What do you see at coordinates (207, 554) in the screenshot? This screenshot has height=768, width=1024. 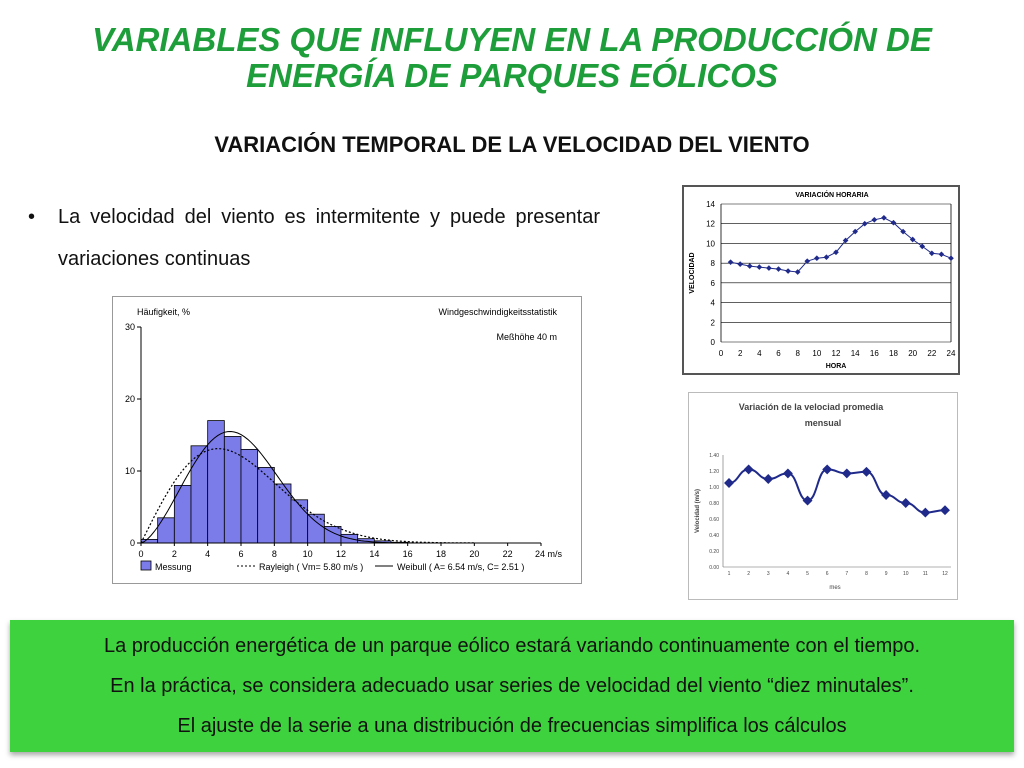 I see `histogram-xtick-label: 4` at bounding box center [207, 554].